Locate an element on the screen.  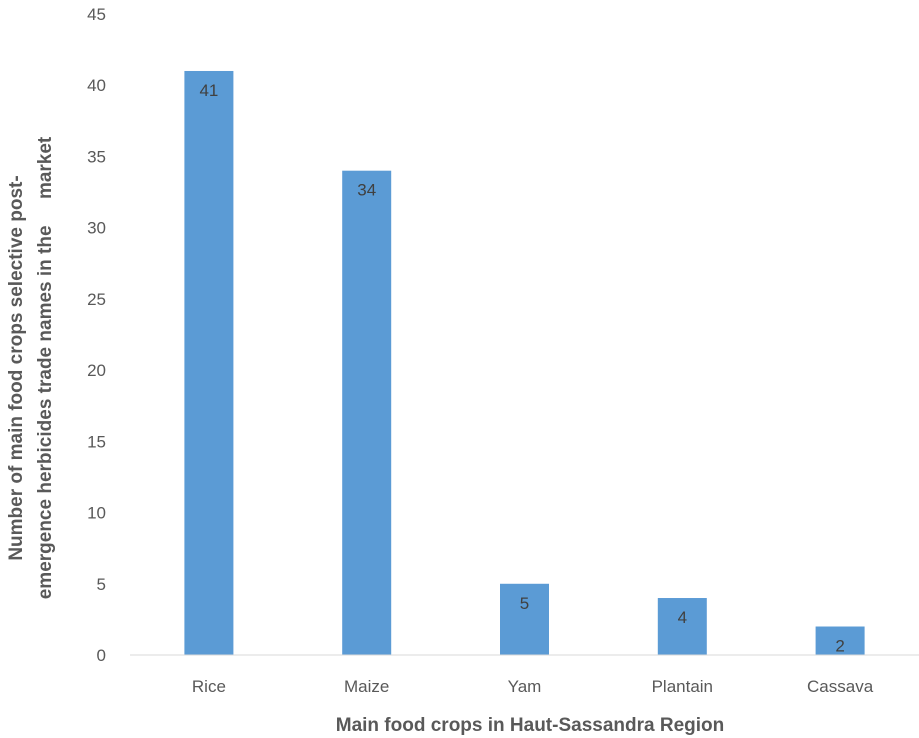
y-tick-label: 30 is located at coordinates (96, 228).